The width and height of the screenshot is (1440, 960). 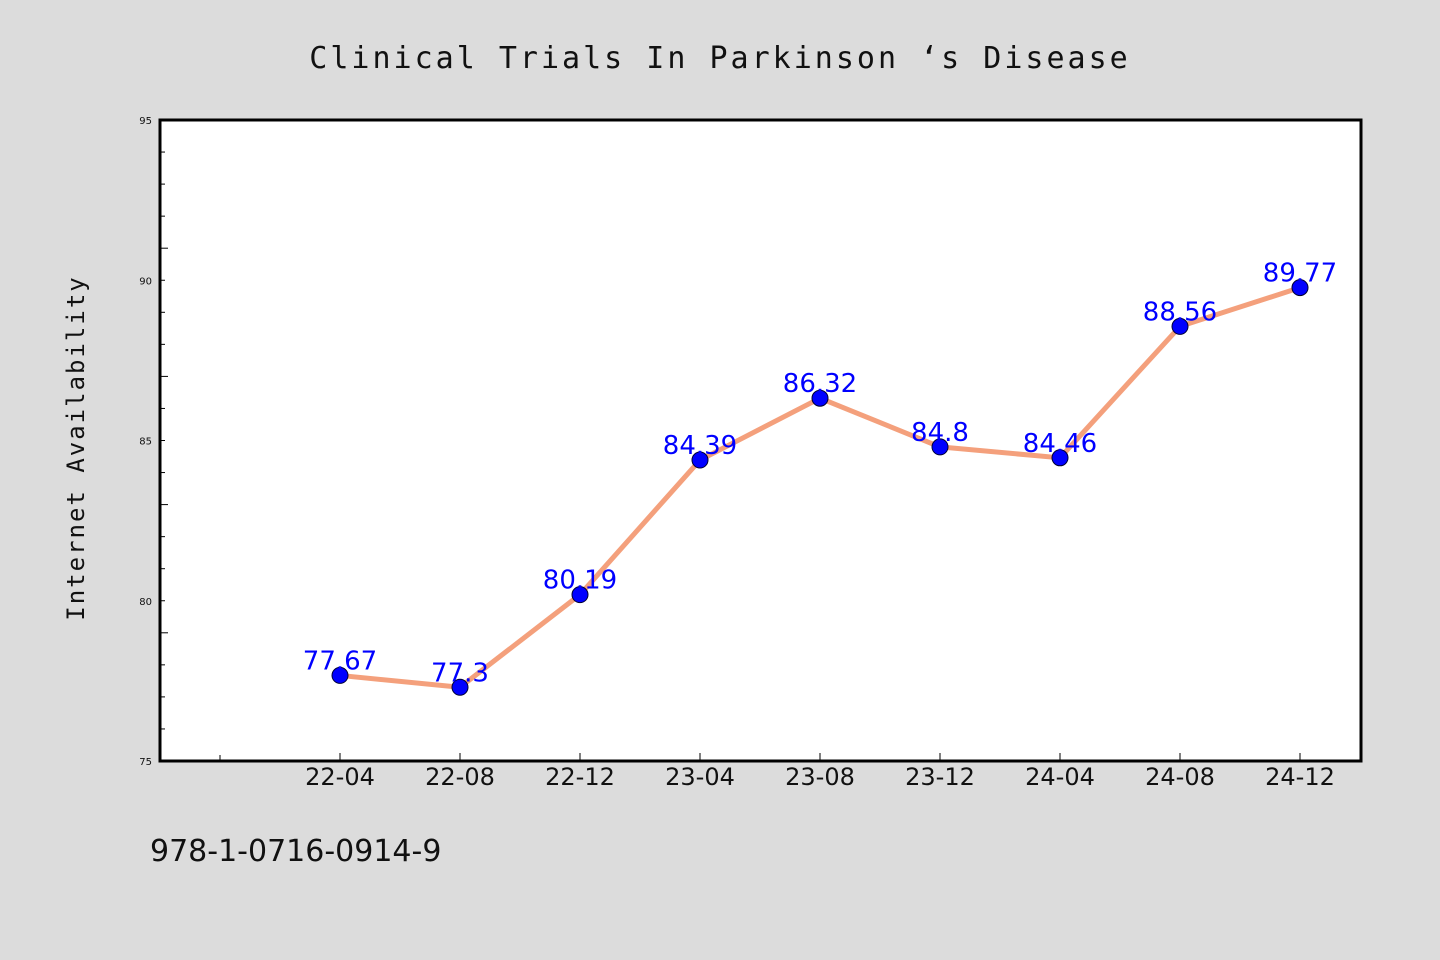 What do you see at coordinates (1060, 444) in the screenshot?
I see `data-label: 84.46` at bounding box center [1060, 444].